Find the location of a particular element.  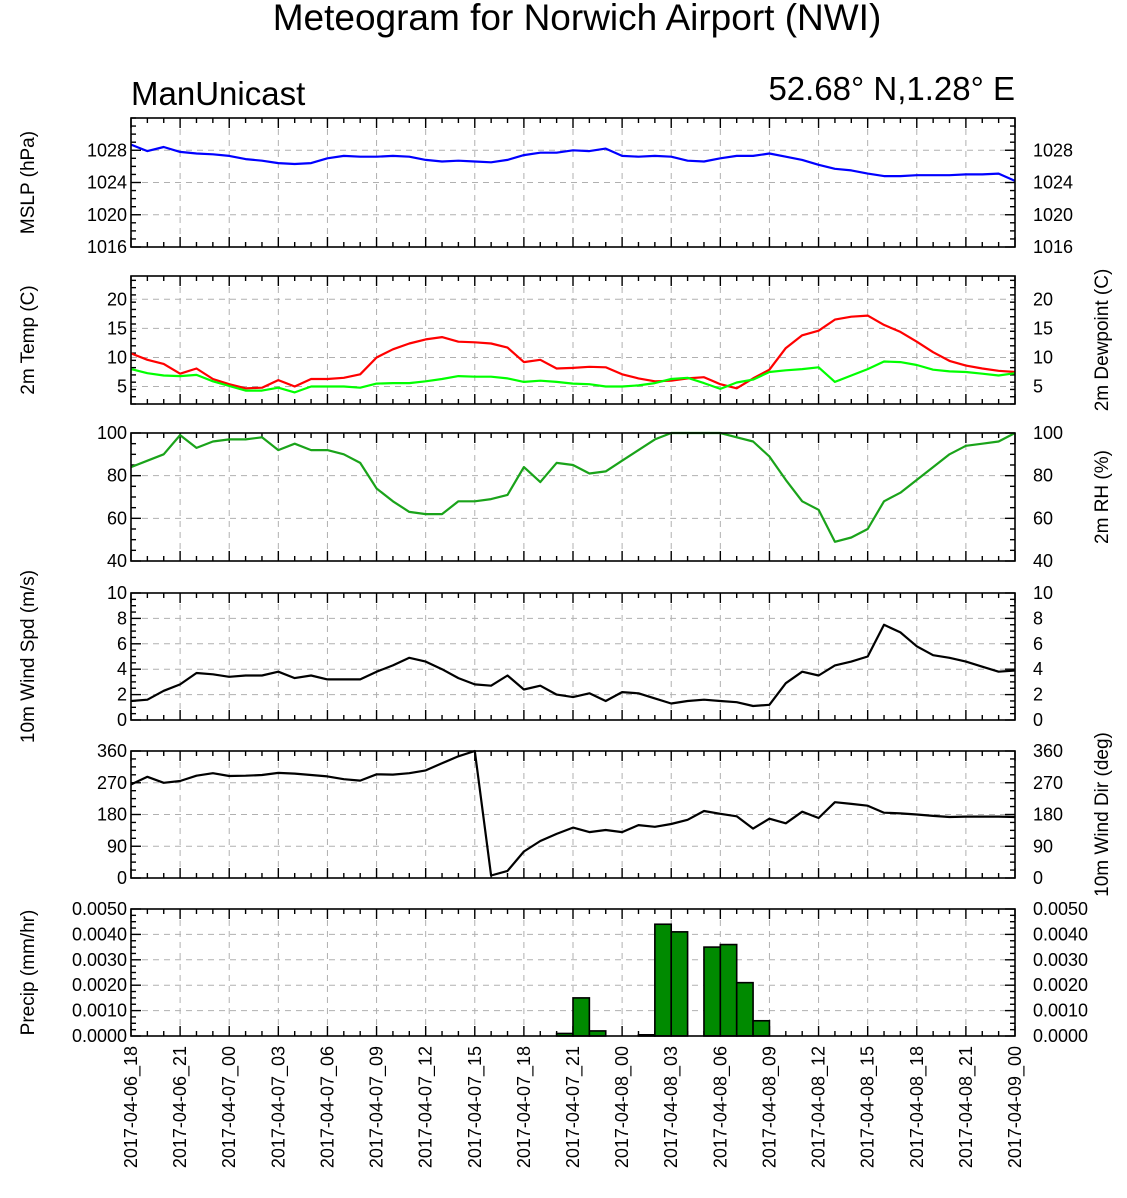

temp-frame is located at coordinates (573, 340).